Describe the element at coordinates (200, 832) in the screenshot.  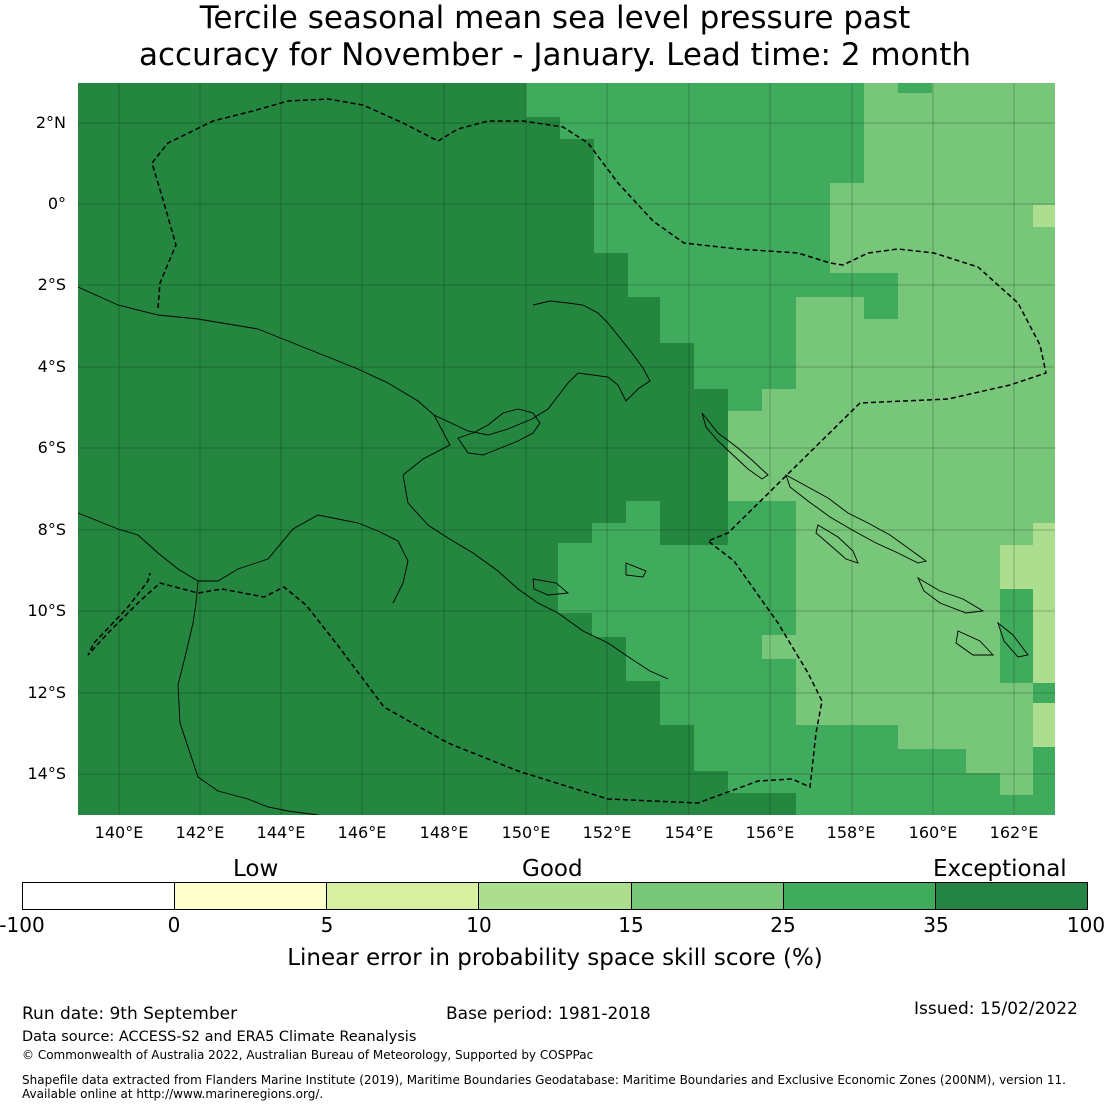
I see `lon-tick-label: 142°E` at that location.